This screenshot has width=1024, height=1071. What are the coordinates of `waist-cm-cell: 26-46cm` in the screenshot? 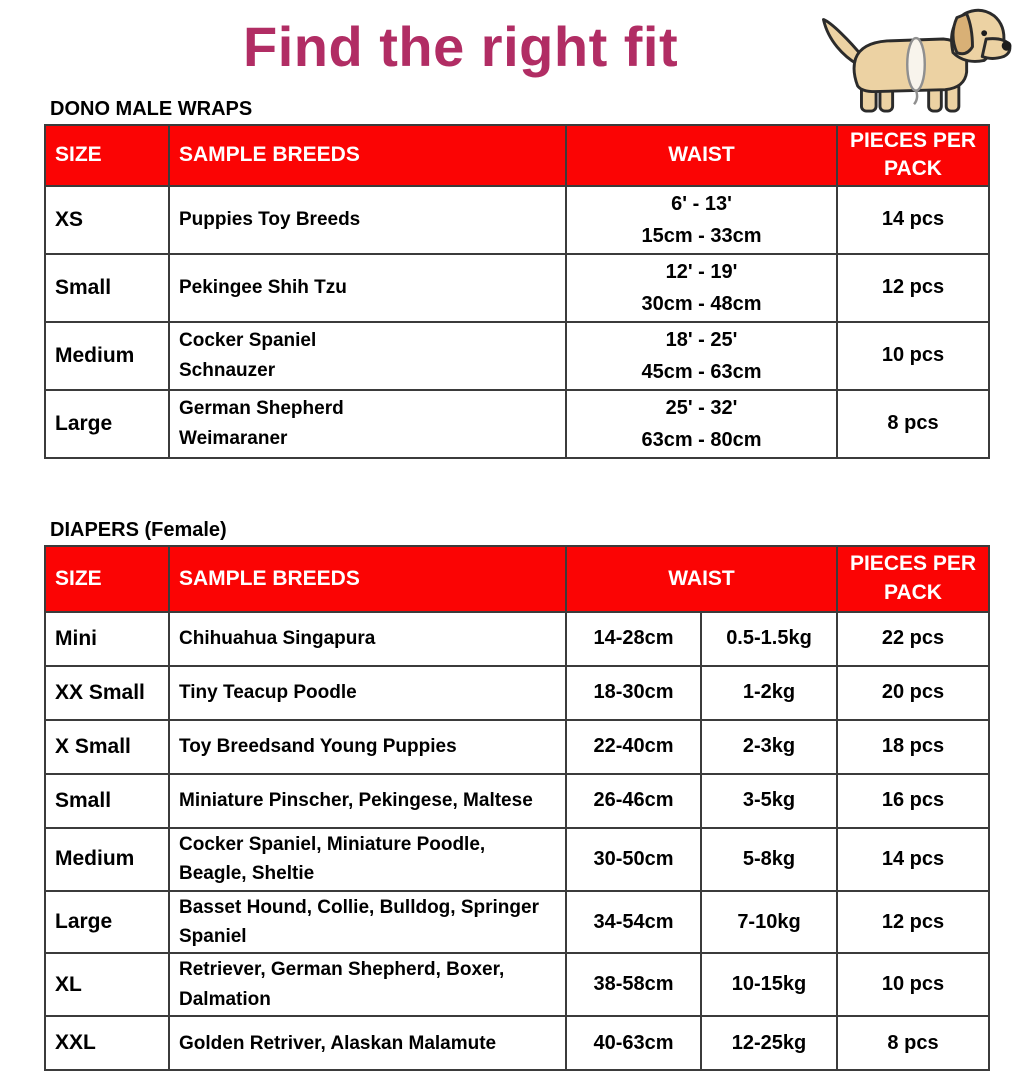 It's located at (633, 800).